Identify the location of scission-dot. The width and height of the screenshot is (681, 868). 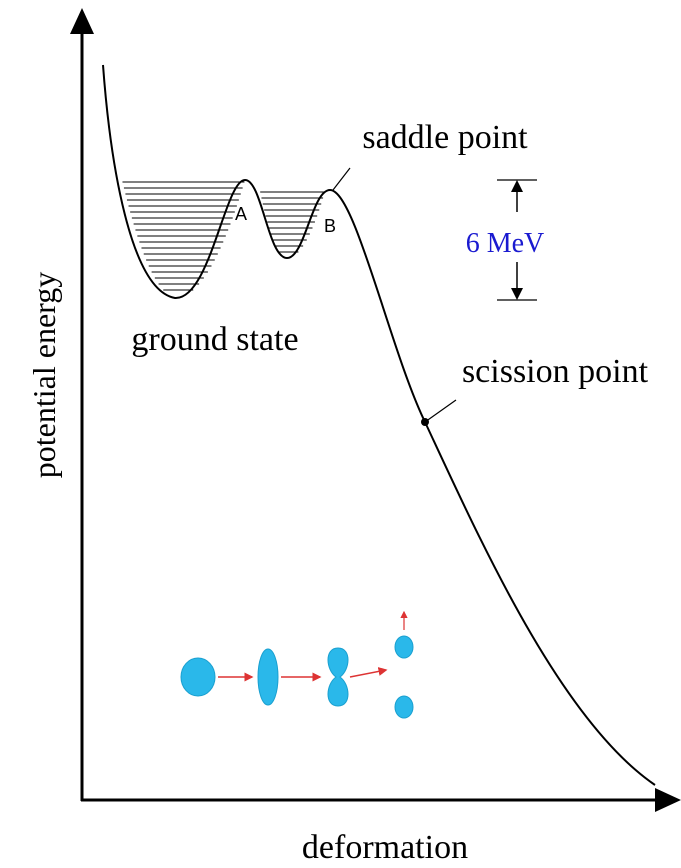
(425, 422).